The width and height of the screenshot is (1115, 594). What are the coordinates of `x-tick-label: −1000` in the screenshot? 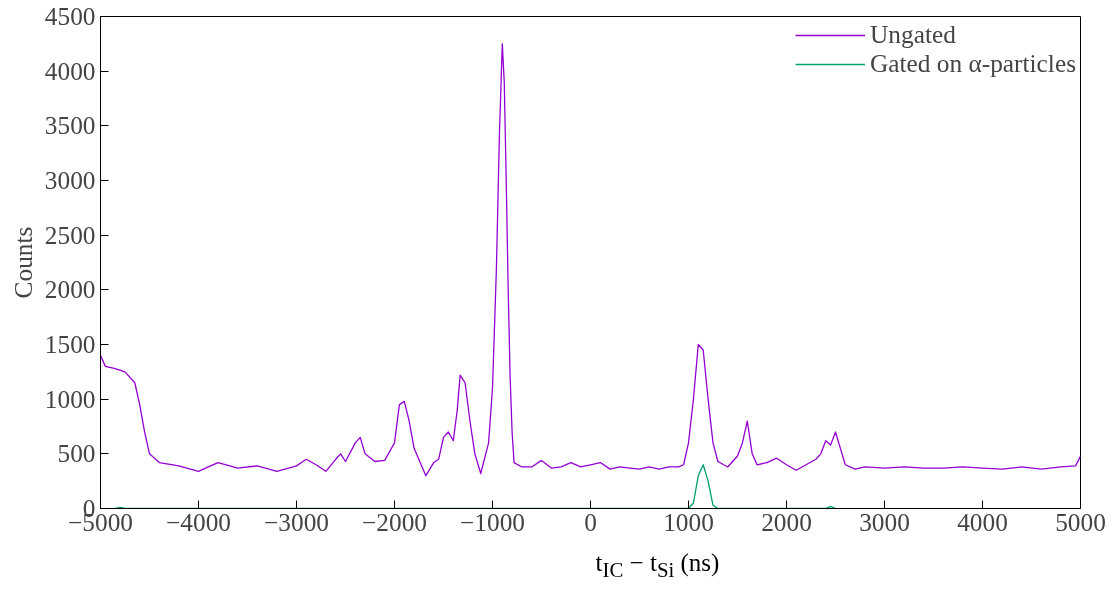 It's located at (492, 521).